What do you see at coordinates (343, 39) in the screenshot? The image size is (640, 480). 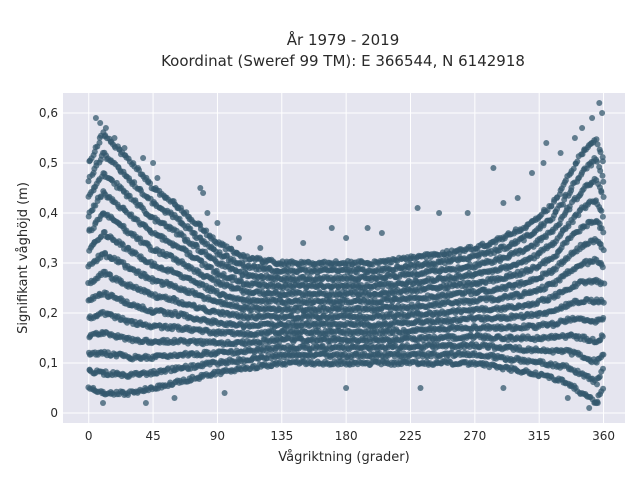 I see `chart-title-line1: År 1979 - 2019` at bounding box center [343, 39].